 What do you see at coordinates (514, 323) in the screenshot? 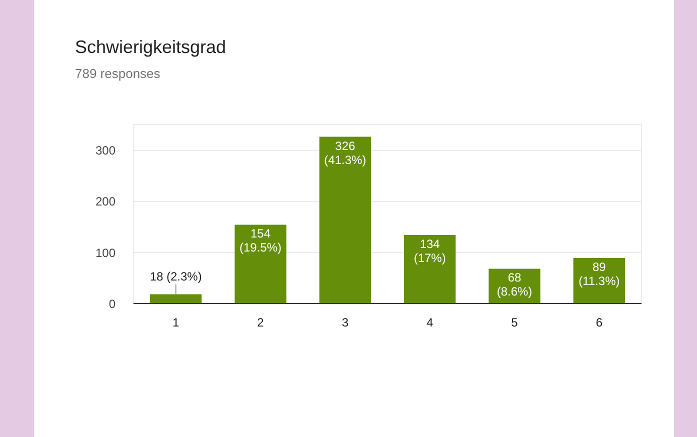
I see `x-tick-label: 5` at bounding box center [514, 323].